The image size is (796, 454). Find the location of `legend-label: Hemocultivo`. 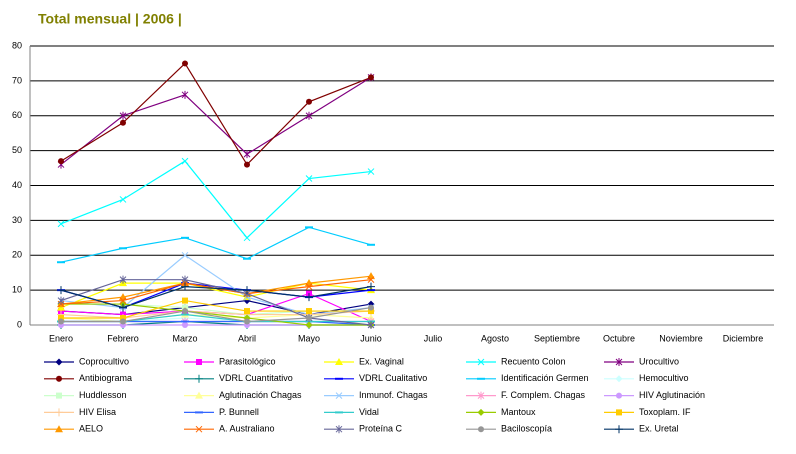

legend-label: Hemocultivo is located at coordinates (664, 378).